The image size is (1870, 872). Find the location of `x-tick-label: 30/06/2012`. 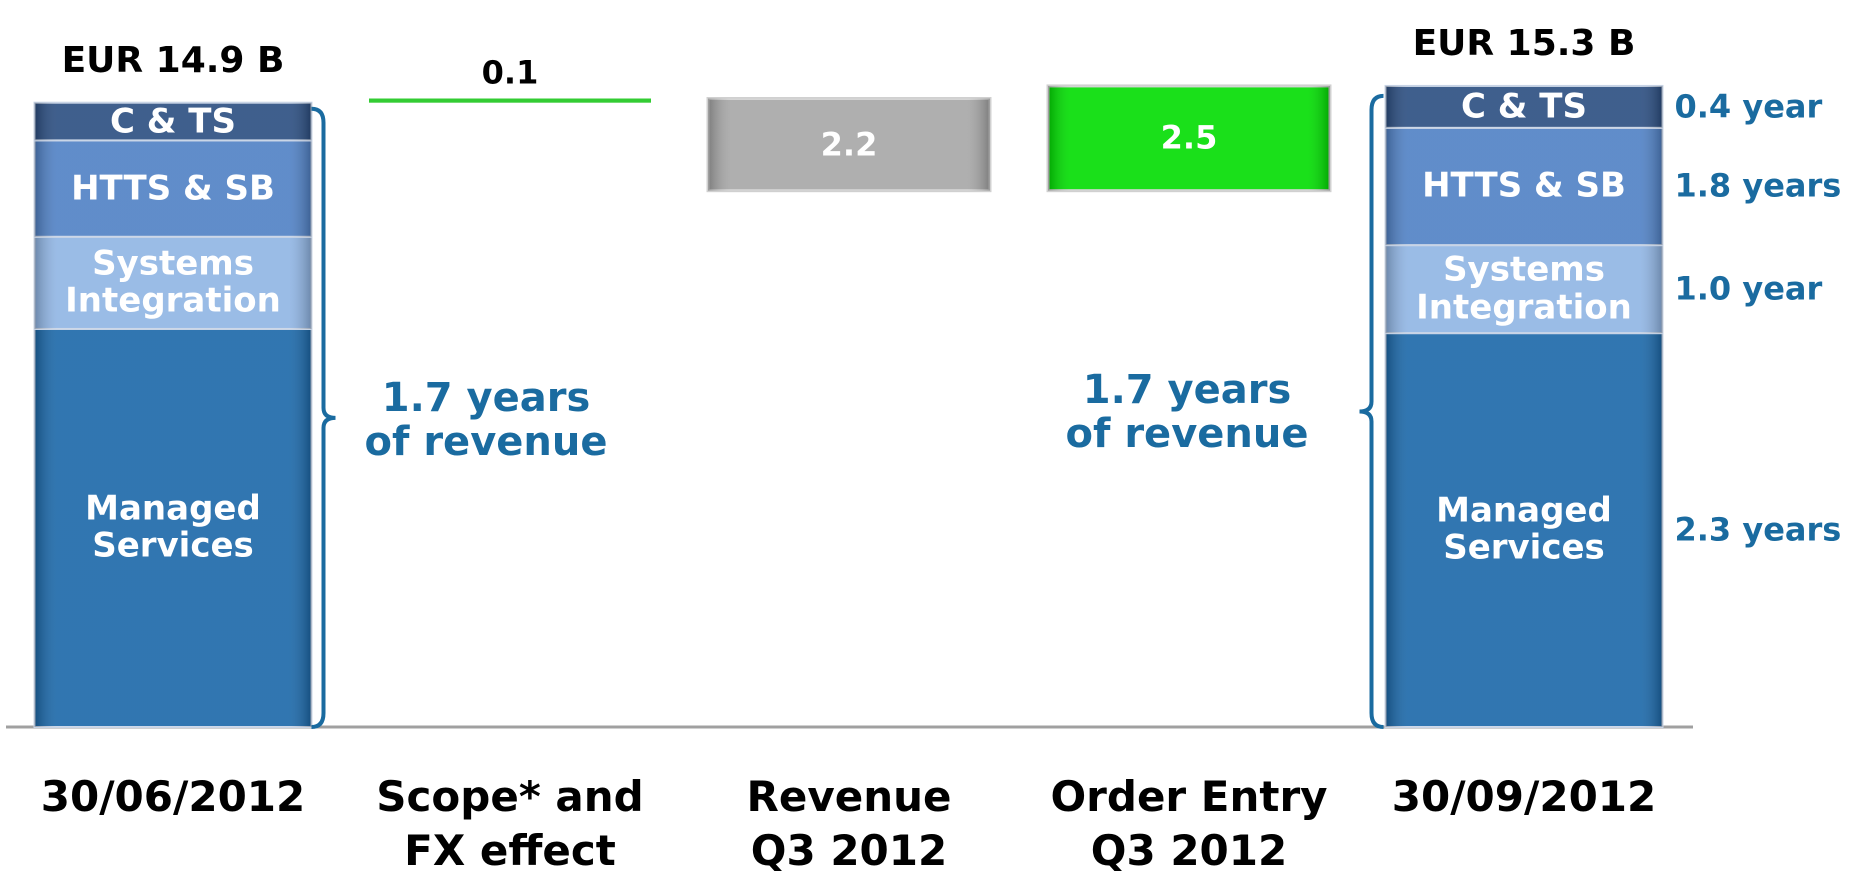

x-tick-label: 30/06/2012 is located at coordinates (173, 796).